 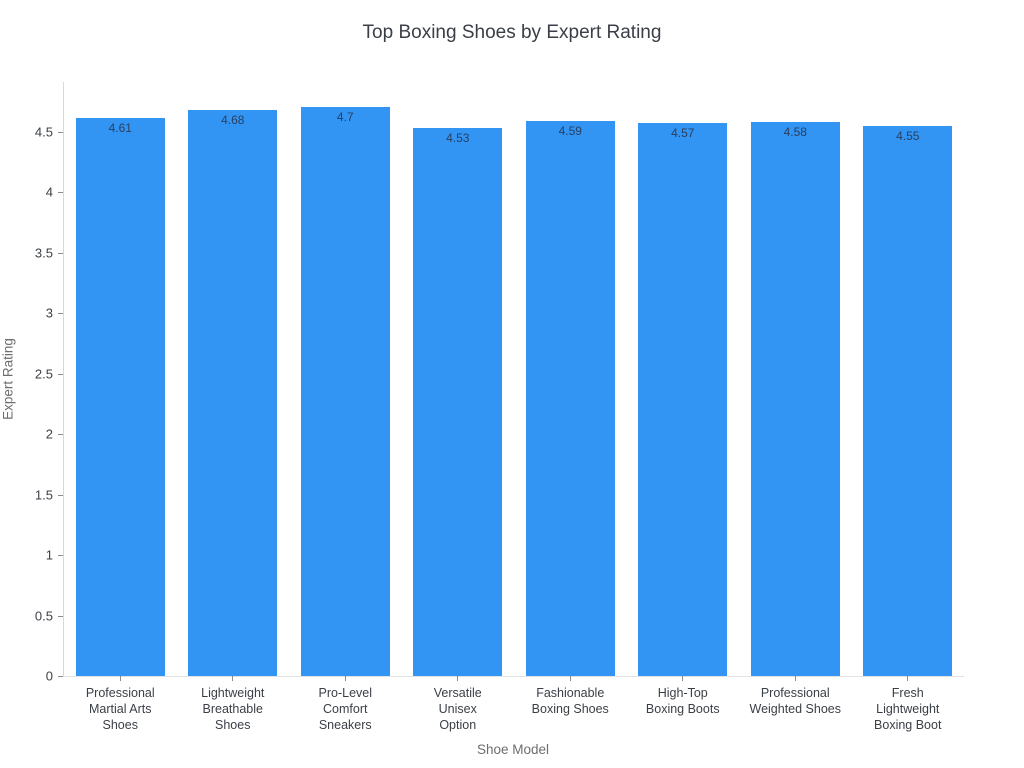 I want to click on y-tick-label: 3, so click(x=49, y=313).